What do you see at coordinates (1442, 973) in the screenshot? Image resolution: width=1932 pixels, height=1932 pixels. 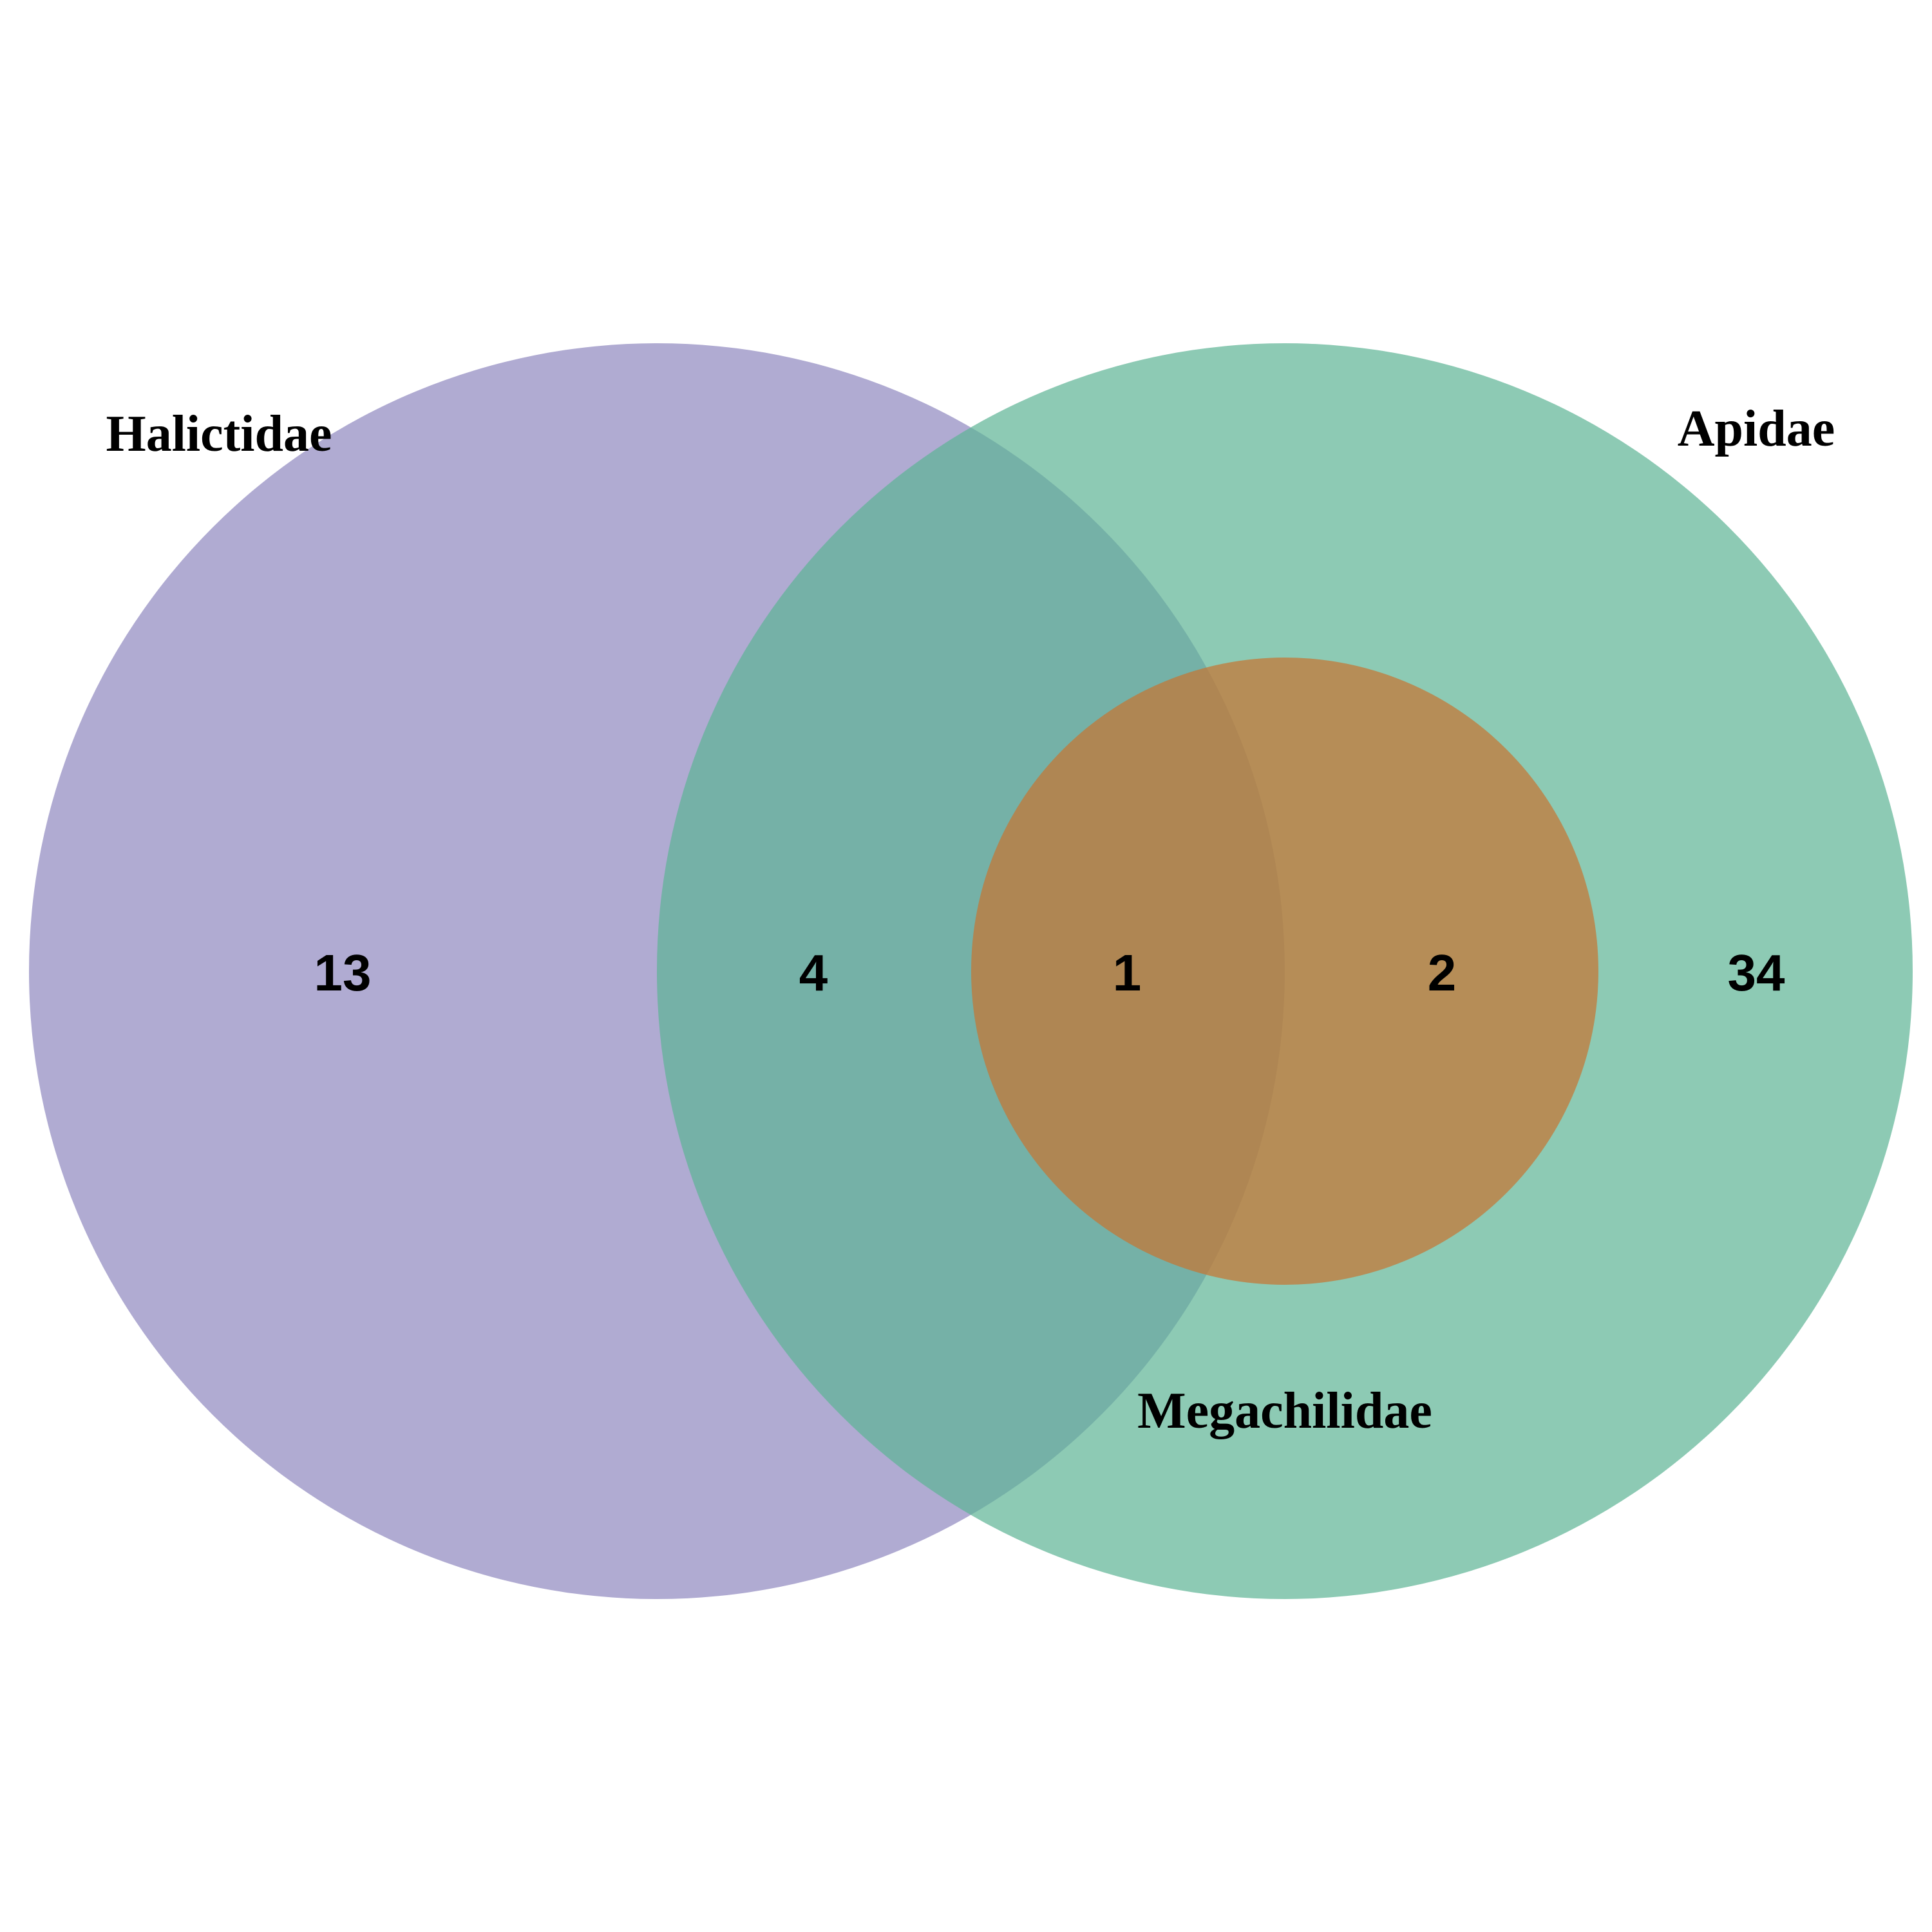 I see `region-count-apidae-megachilidae: 2` at bounding box center [1442, 973].